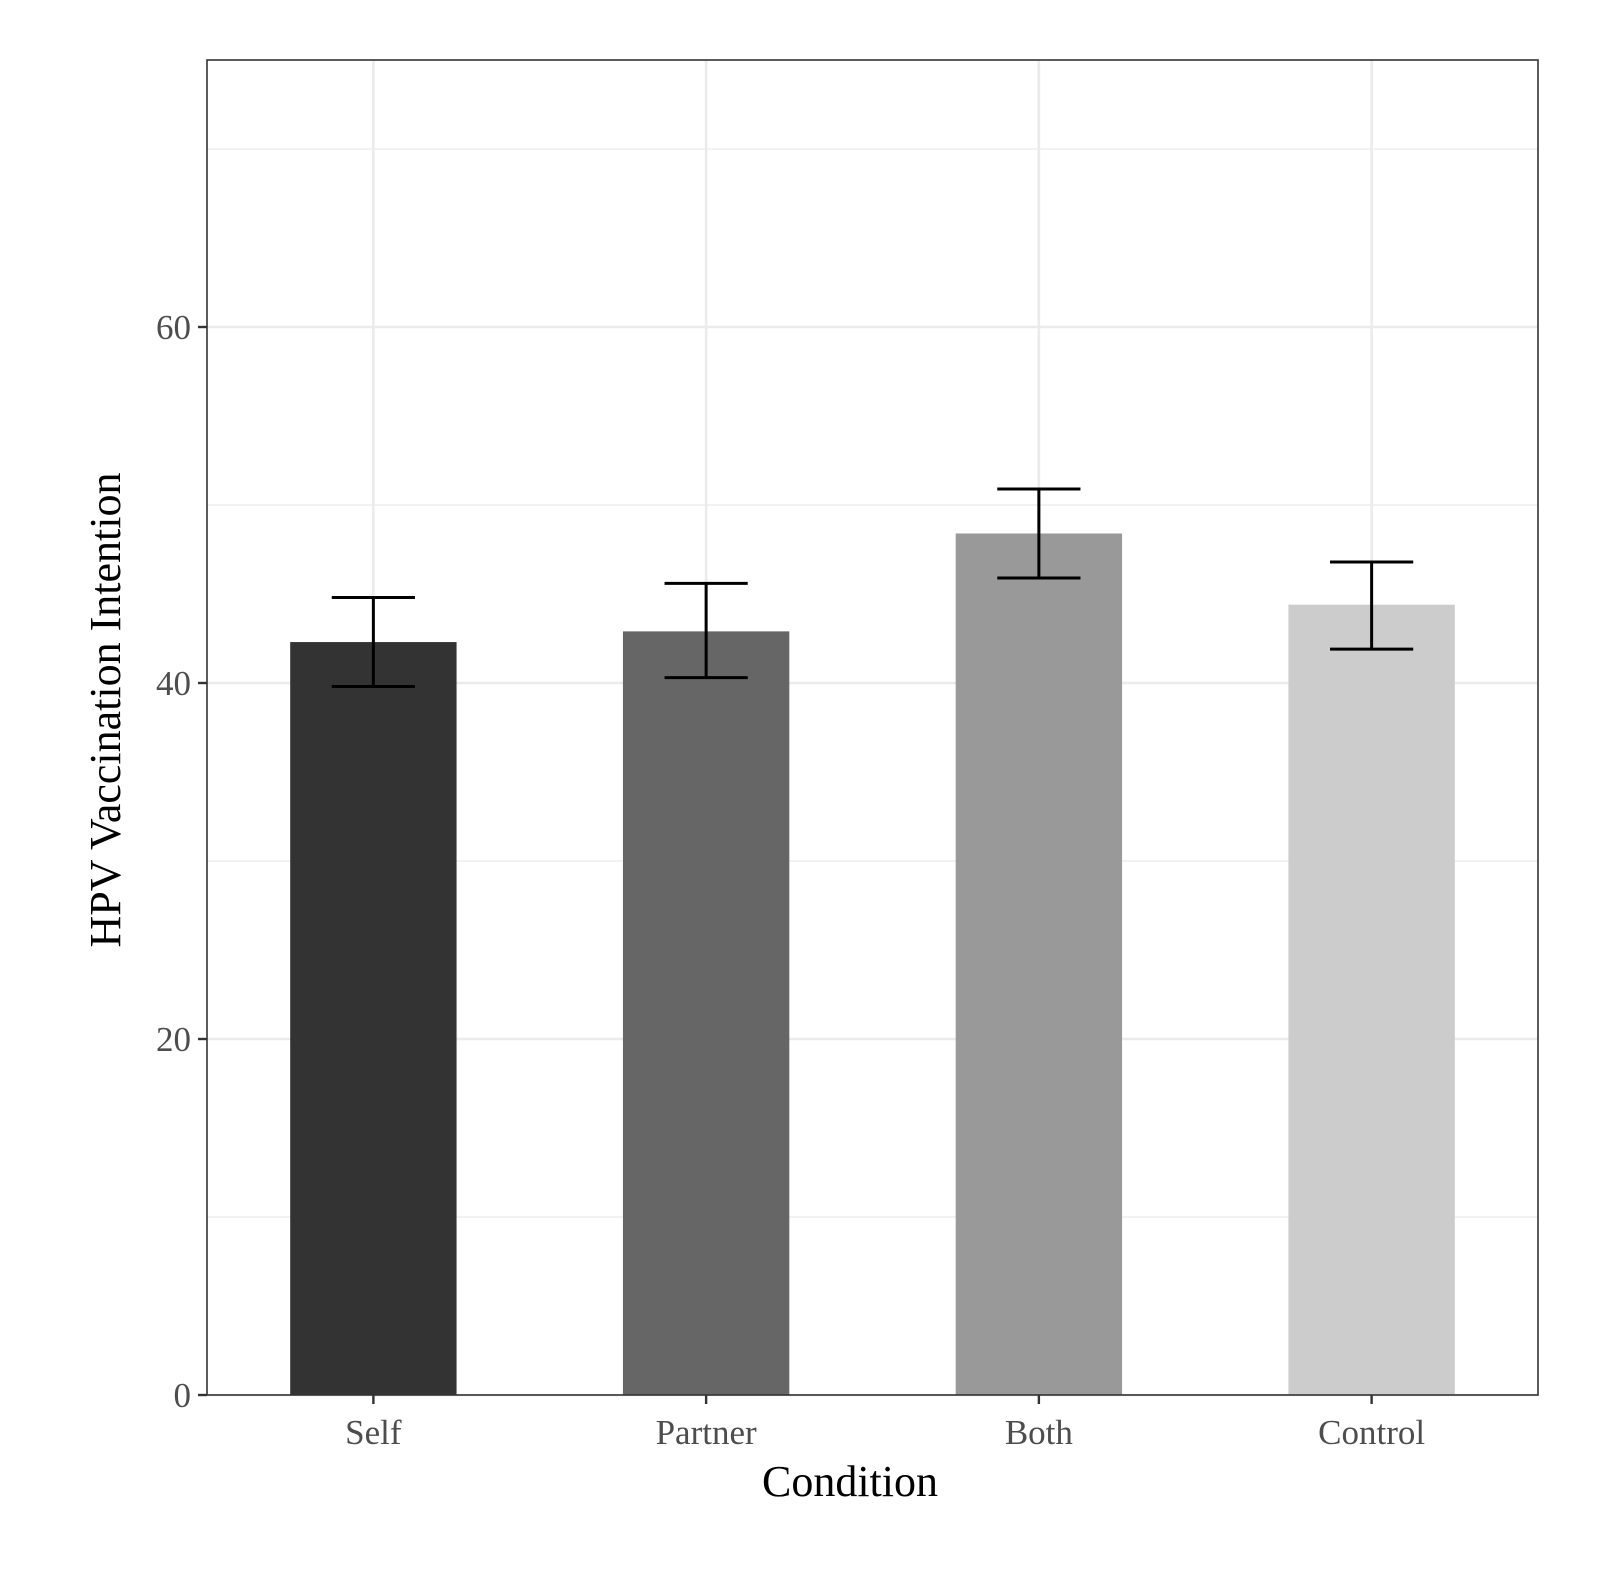  Describe the element at coordinates (872, 588) in the screenshot. I see `error-bars-group` at that location.